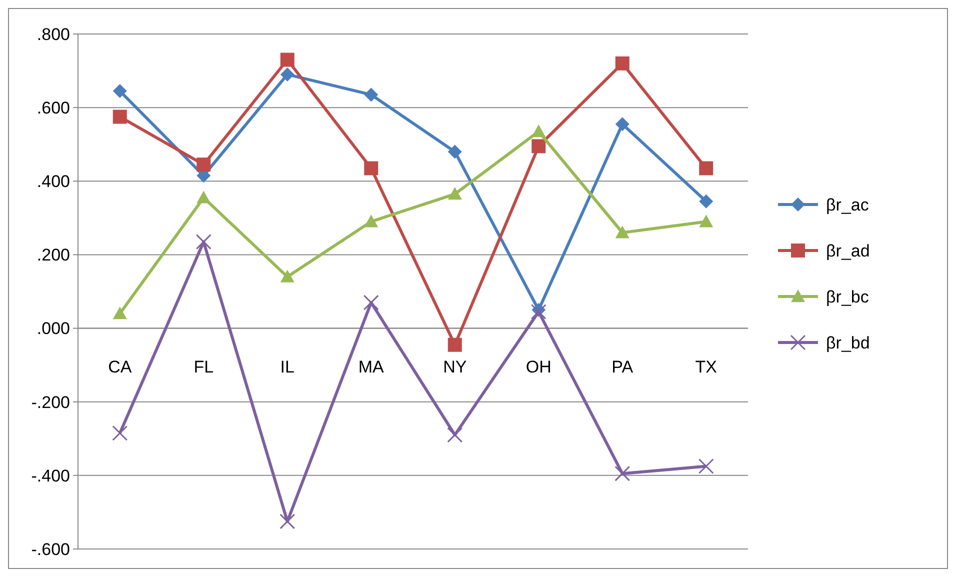  Describe the element at coordinates (287, 366) in the screenshot. I see `x-tick-label: IL` at that location.